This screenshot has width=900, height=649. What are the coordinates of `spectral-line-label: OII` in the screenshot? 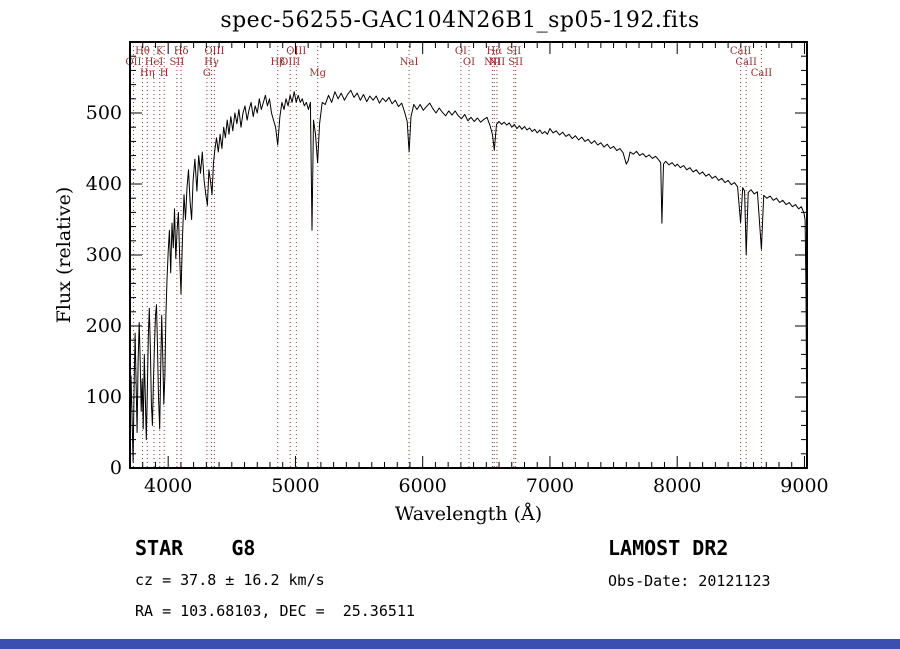 It's located at (133, 62).